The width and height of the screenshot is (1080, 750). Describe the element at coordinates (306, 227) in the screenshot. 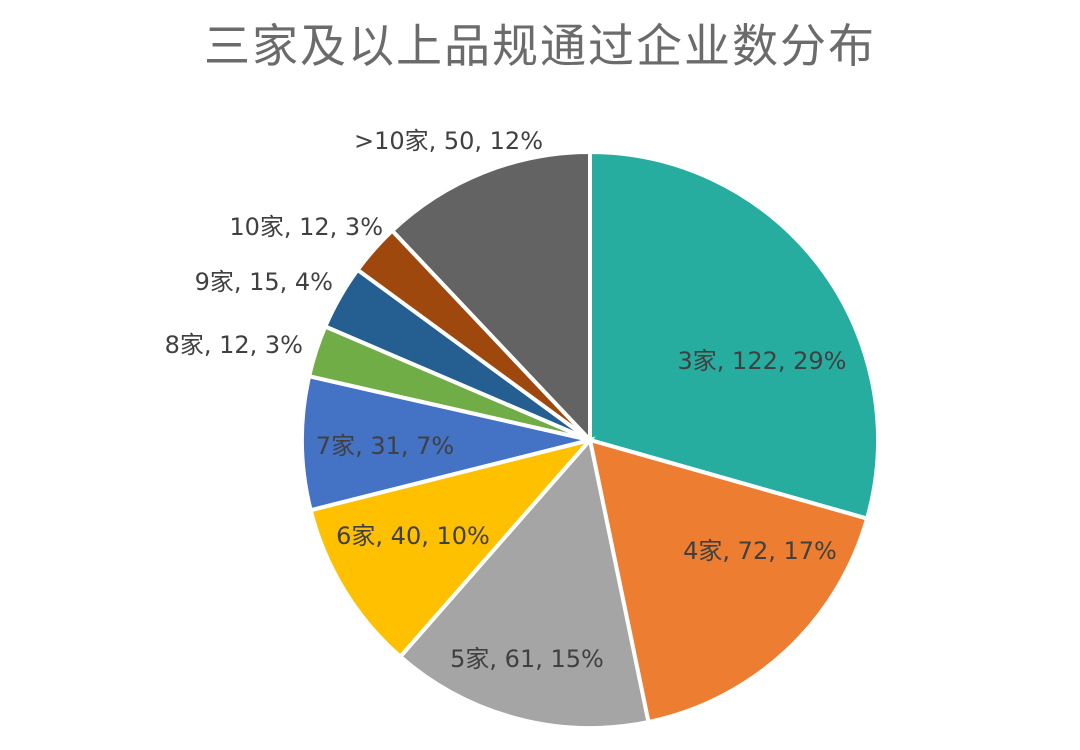

I see `pie-data-label-8: 10家, 12, 3%` at that location.